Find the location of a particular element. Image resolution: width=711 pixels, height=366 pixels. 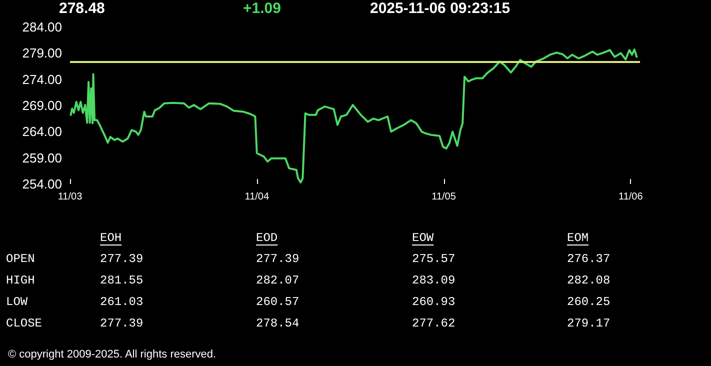

y-tick-label: 284.00 is located at coordinates (42, 27).